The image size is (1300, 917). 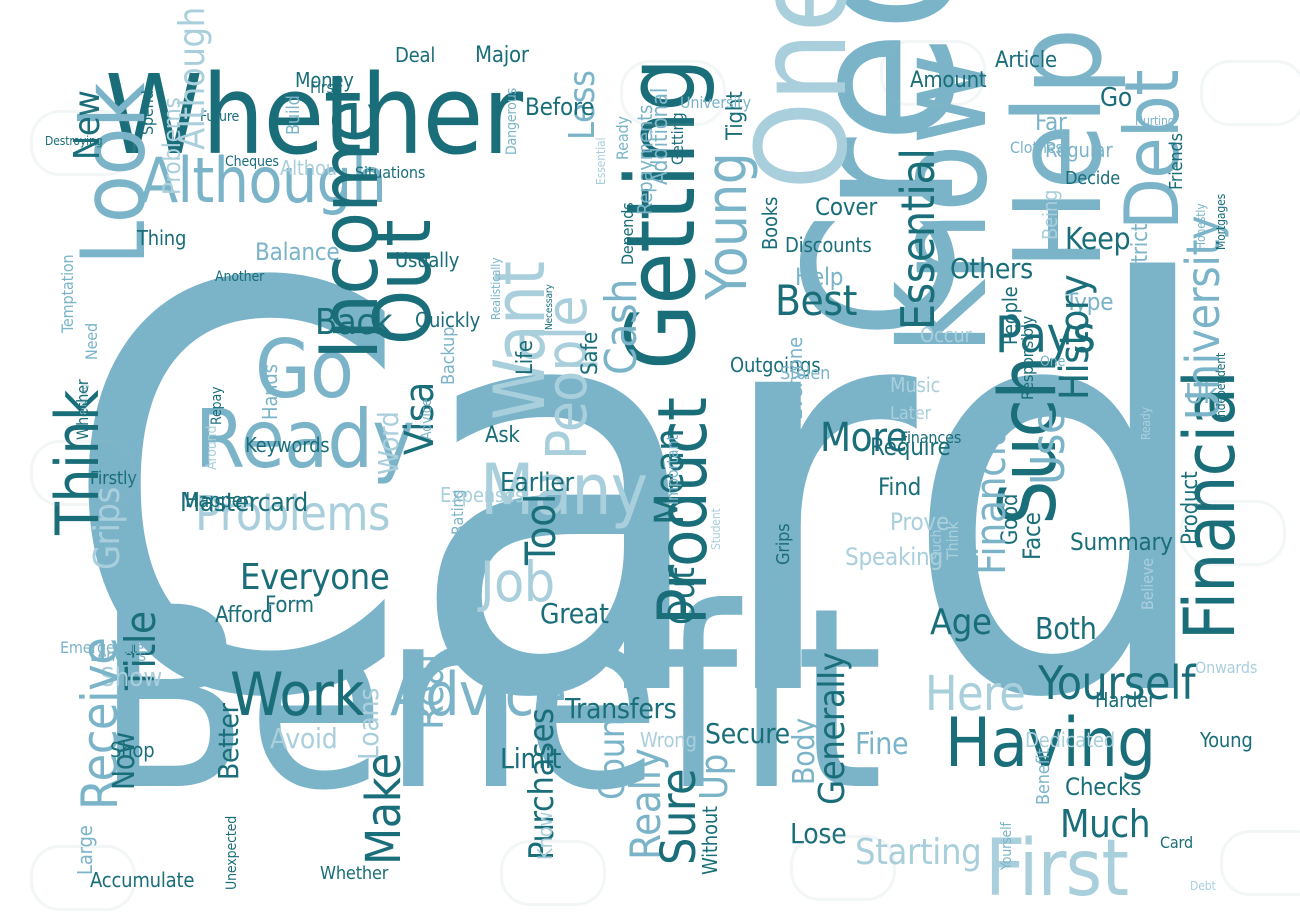 What do you see at coordinates (517, 582) in the screenshot?
I see `cloud-word-45: Job` at bounding box center [517, 582].